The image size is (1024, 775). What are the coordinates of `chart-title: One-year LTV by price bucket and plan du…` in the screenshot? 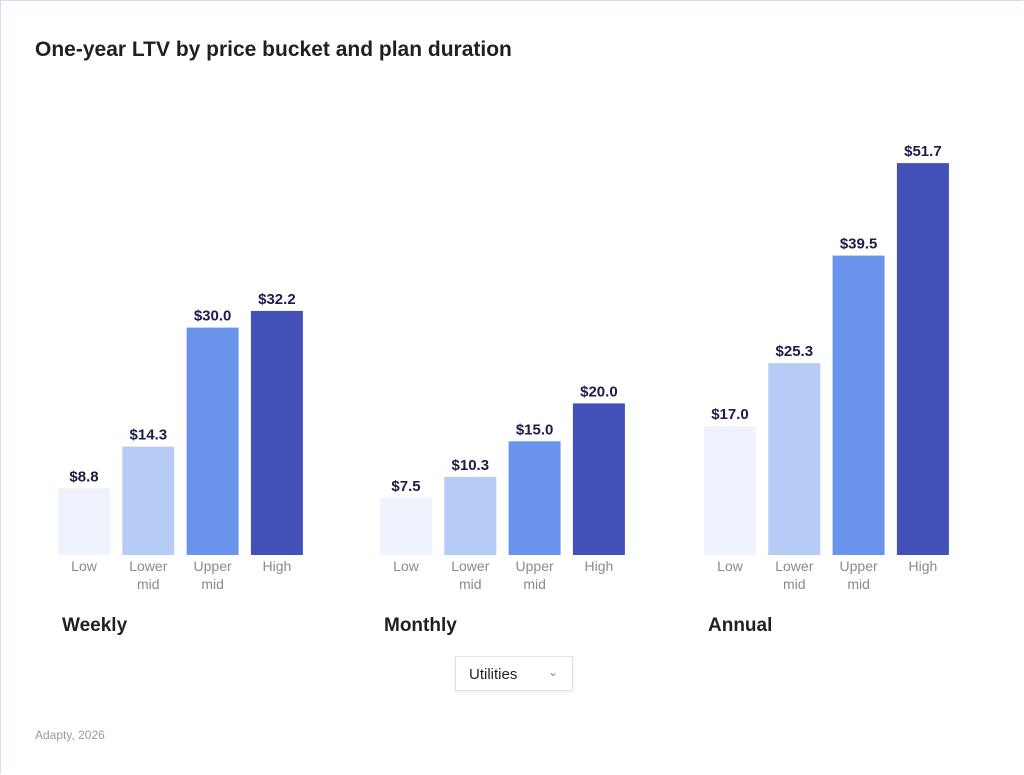 It's located at (273, 49).